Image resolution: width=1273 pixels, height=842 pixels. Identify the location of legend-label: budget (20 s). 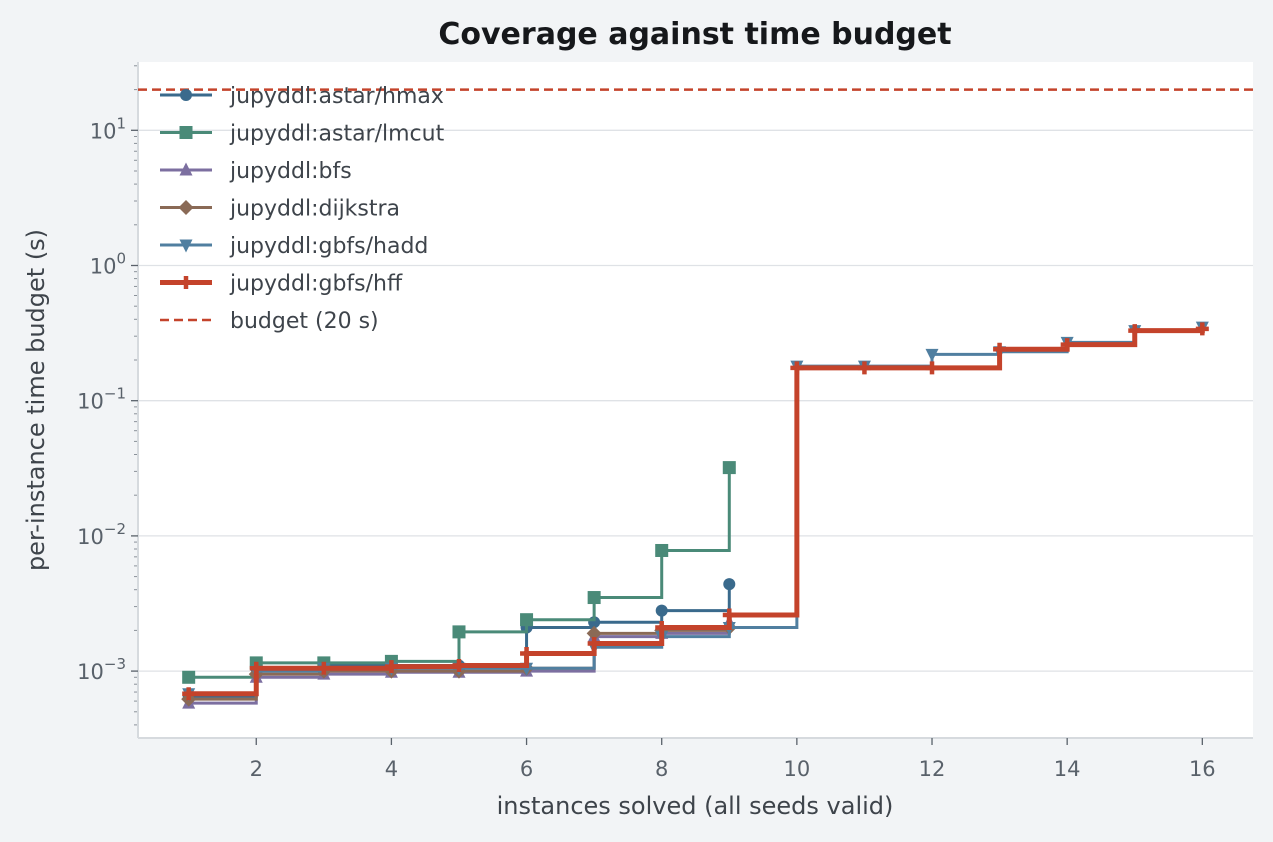
(304, 321).